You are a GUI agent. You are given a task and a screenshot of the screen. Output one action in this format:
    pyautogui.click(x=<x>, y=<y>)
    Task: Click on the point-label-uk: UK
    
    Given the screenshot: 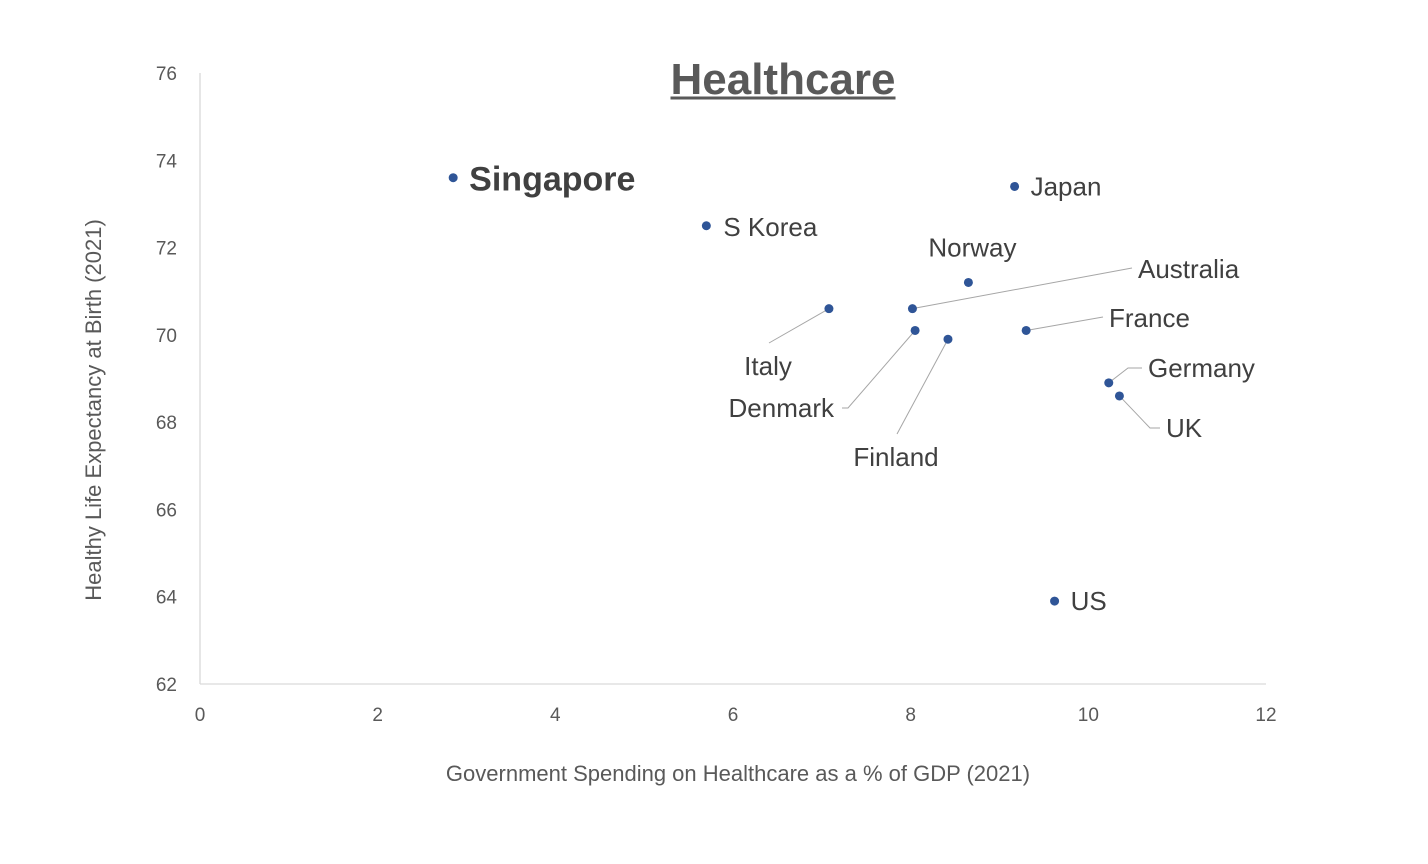 What is the action you would take?
    pyautogui.click(x=1184, y=428)
    